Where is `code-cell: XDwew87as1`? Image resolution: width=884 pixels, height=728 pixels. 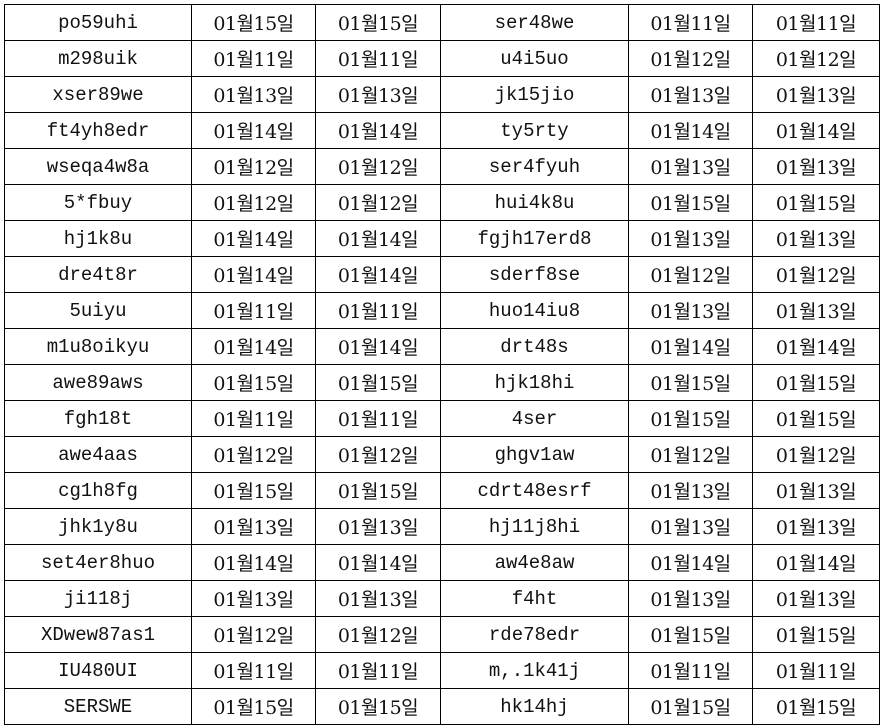
code-cell: XDwew87as1 is located at coordinates (98, 634).